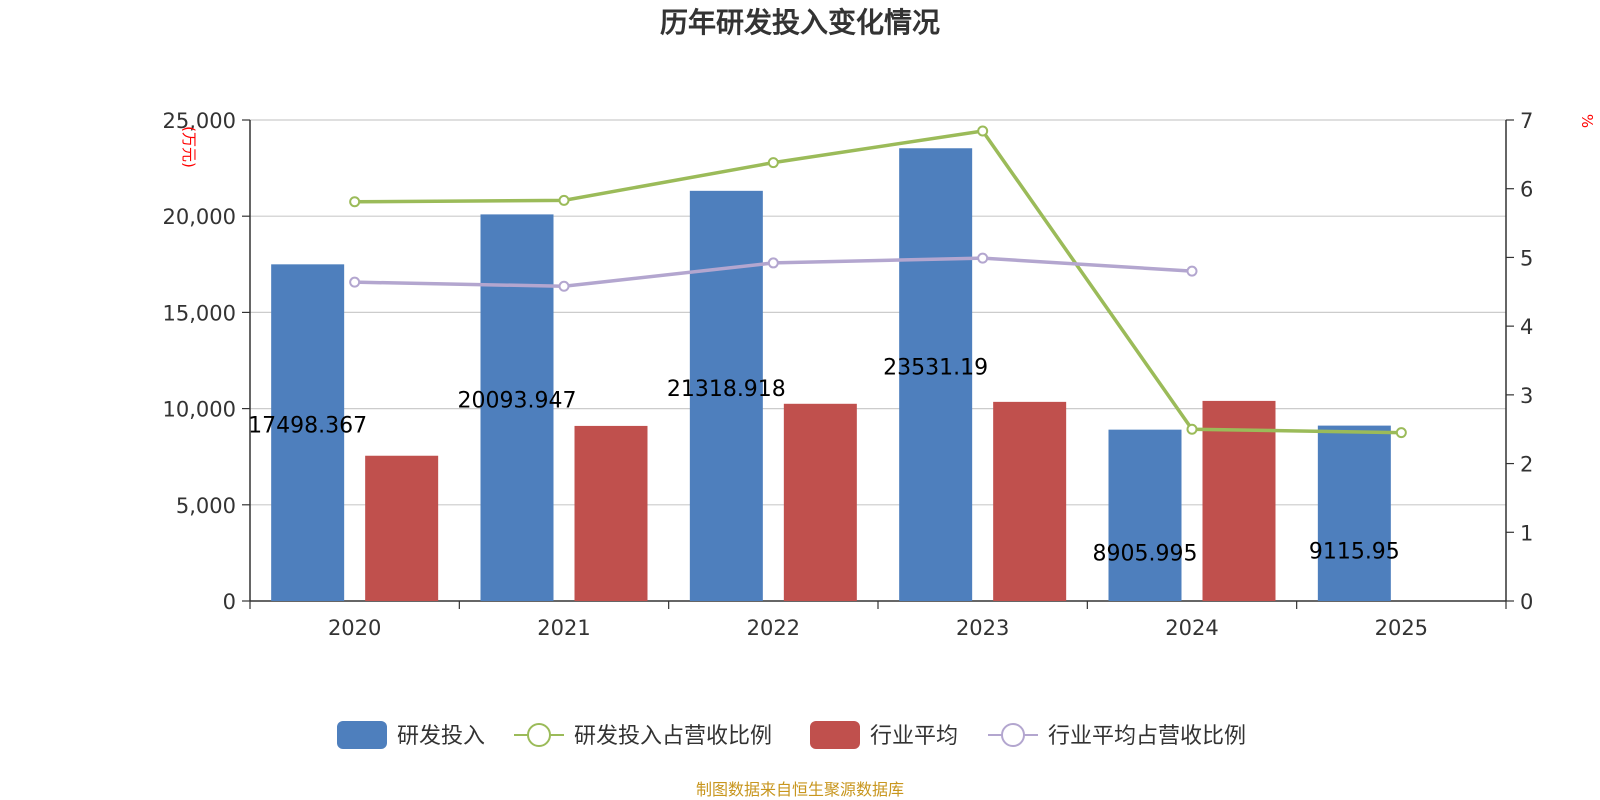  Describe the element at coordinates (199, 121) in the screenshot. I see `y-left-tick-label: 25,000` at that location.